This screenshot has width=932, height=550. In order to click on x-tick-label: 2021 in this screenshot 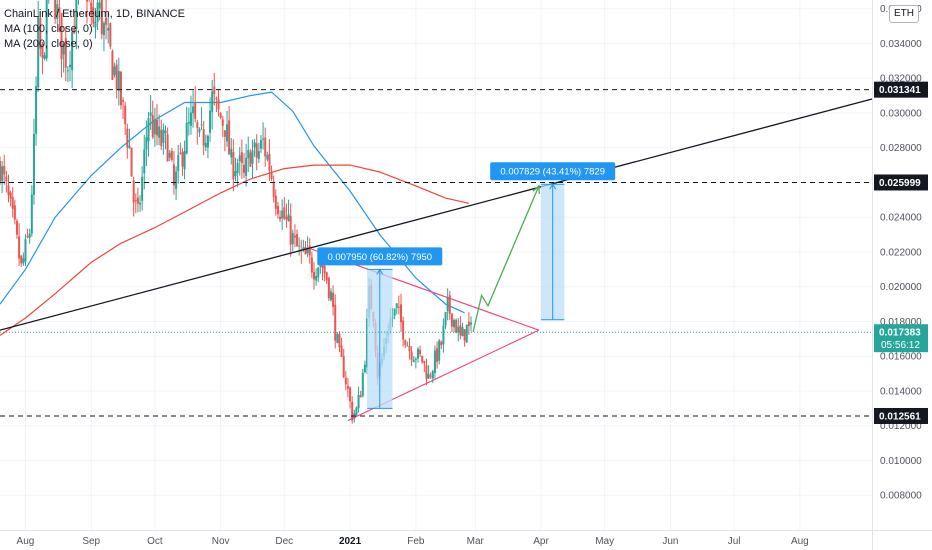, I will do `click(350, 541)`.